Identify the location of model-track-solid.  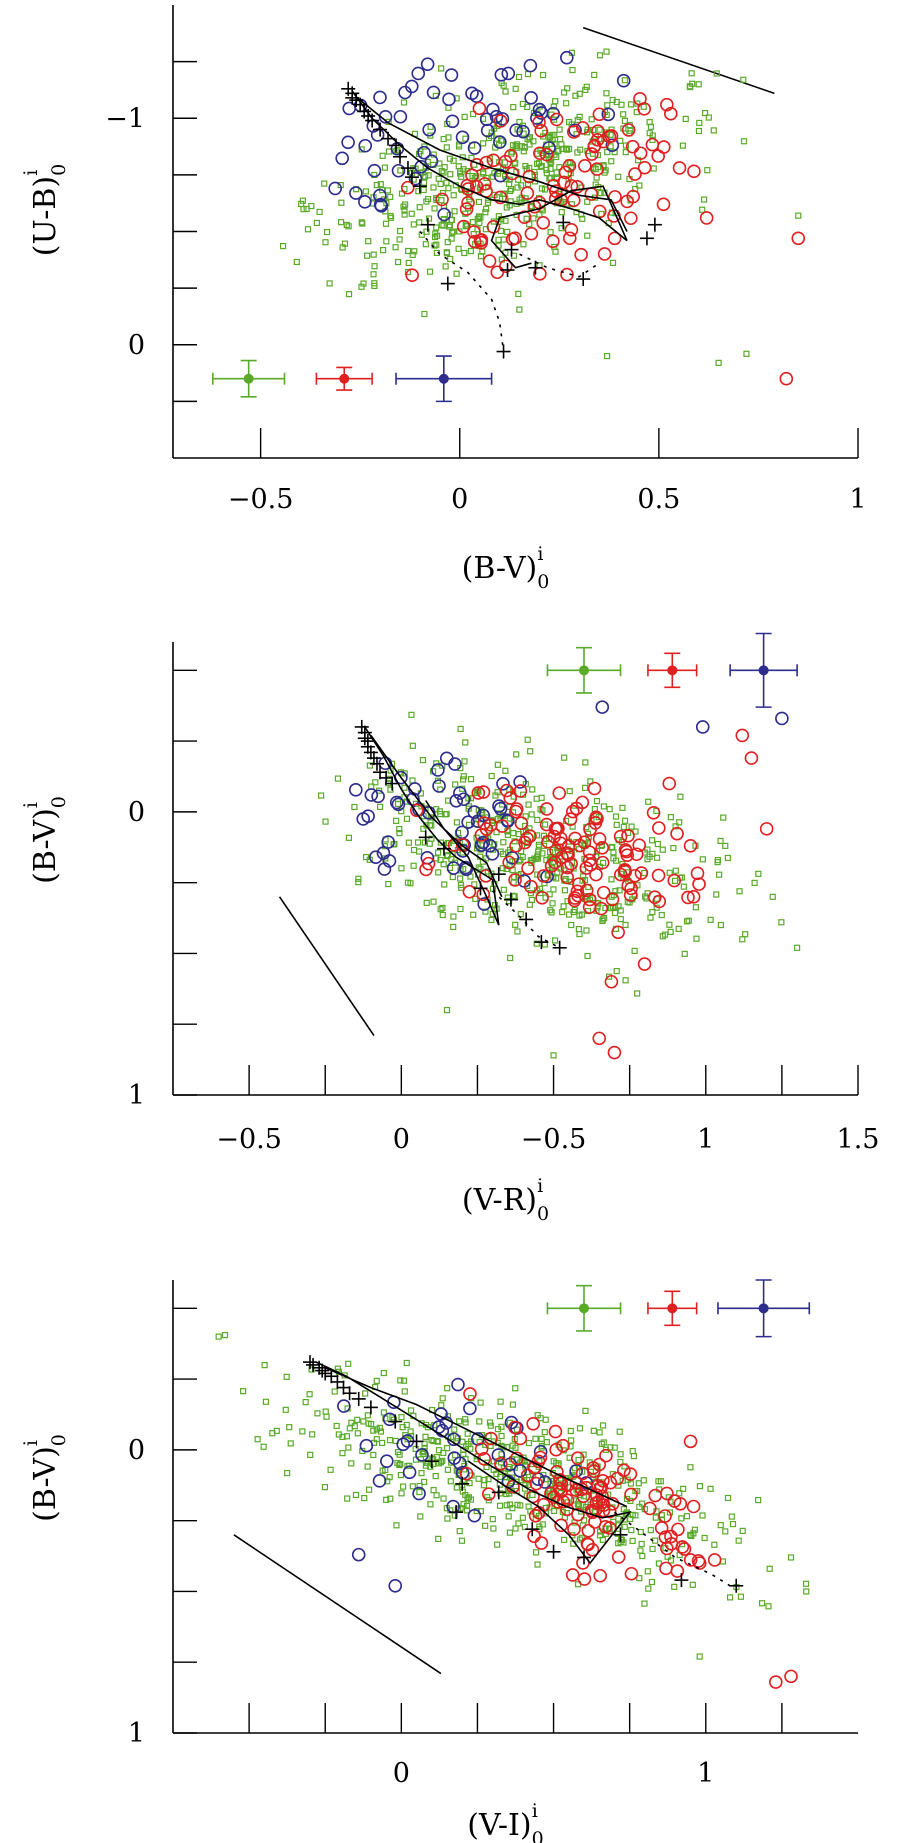
(473, 1463).